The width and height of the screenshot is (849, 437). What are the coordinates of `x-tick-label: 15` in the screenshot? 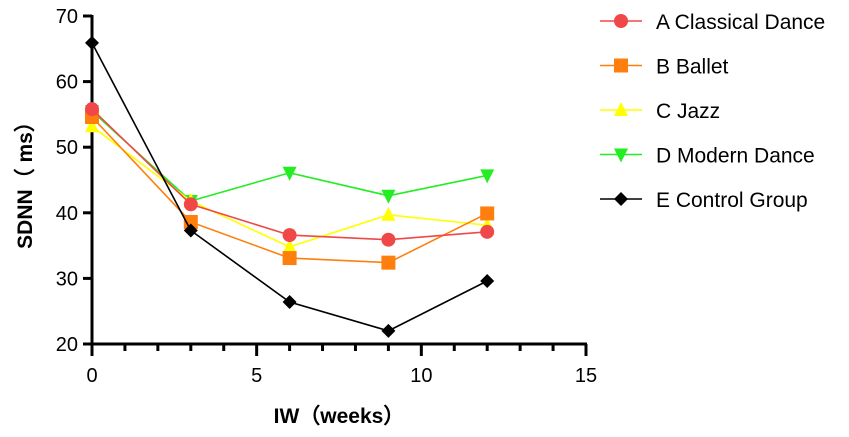 It's located at (586, 376).